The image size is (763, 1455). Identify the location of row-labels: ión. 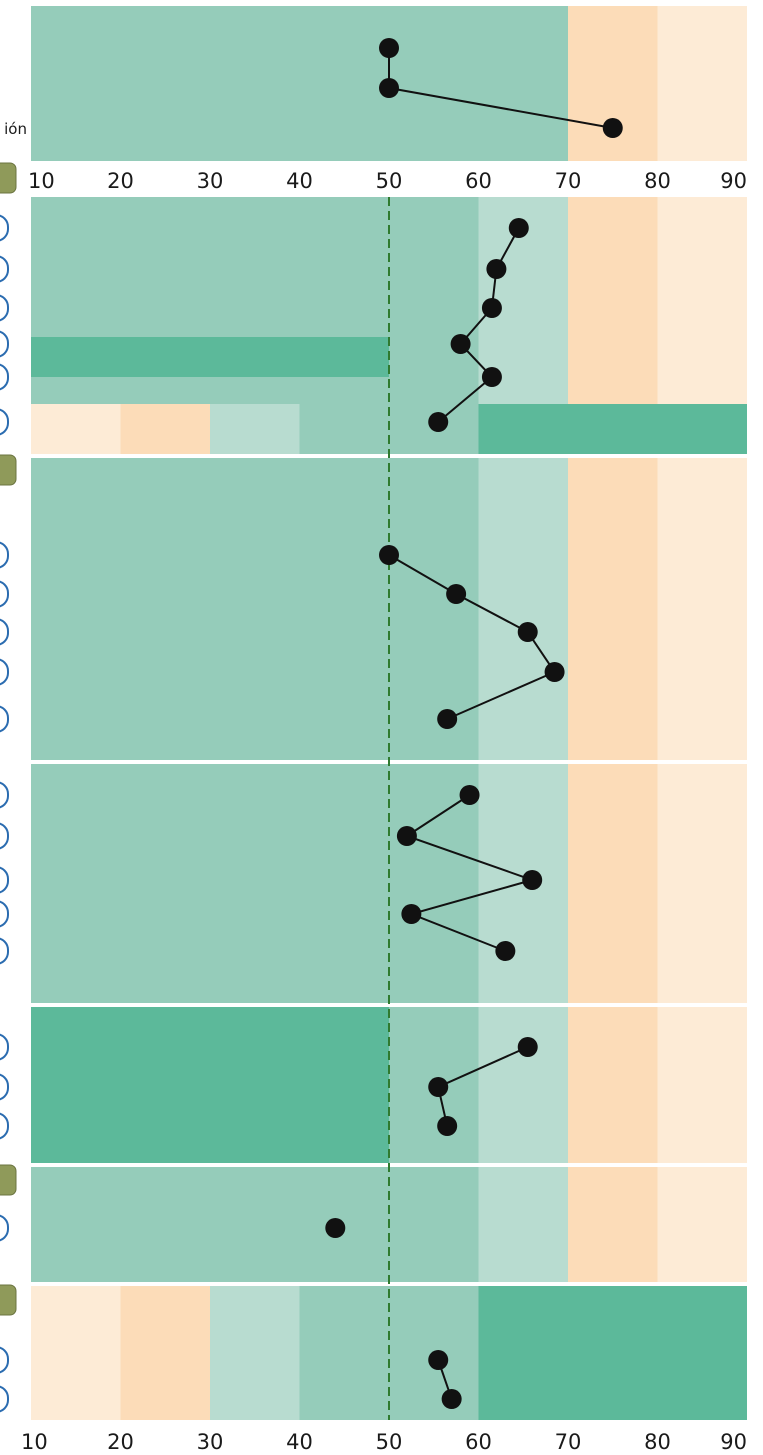
(15, 129).